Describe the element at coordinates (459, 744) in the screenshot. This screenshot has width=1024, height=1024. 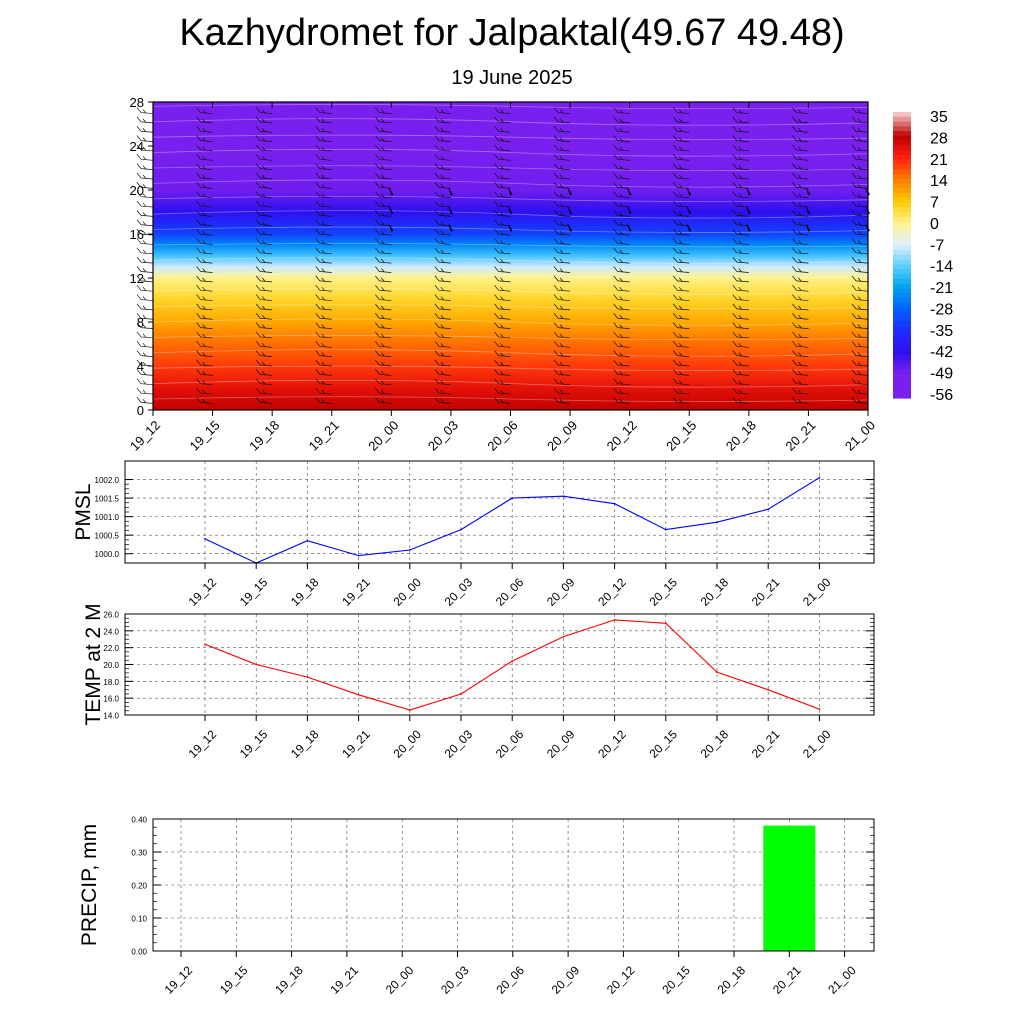
I see `x-tick-label: 20_03` at that location.